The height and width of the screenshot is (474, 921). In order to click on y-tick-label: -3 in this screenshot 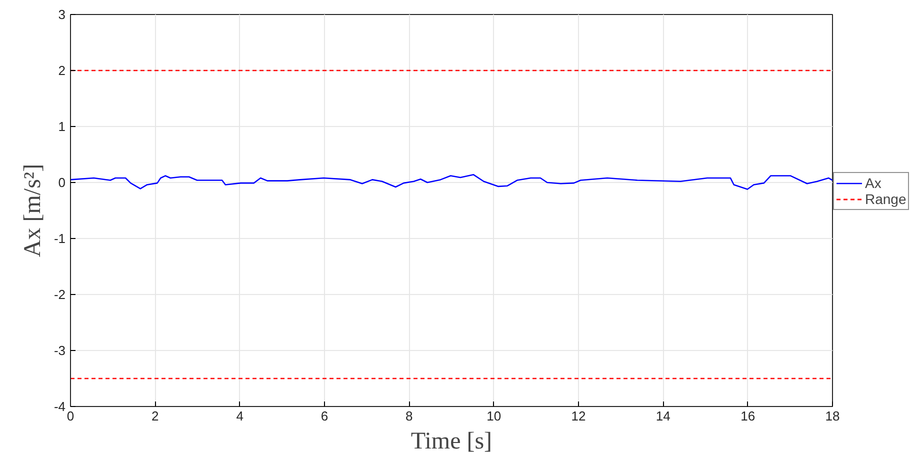, I will do `click(60, 350)`.